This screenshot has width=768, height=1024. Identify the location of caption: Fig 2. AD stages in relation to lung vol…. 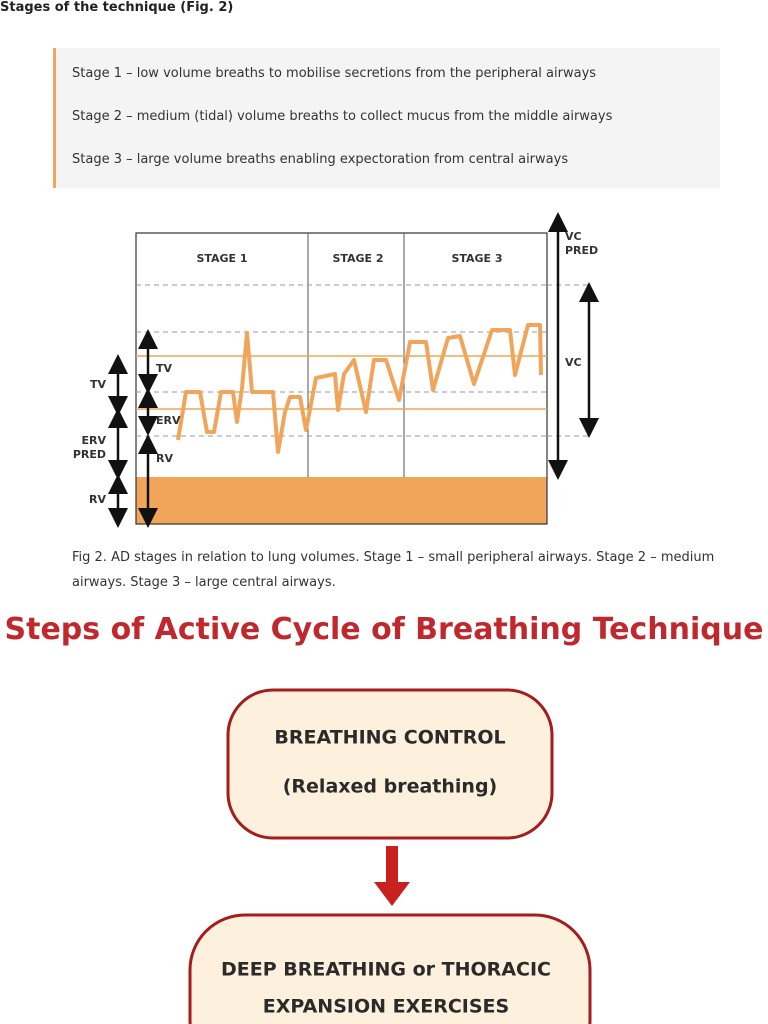
(393, 570).